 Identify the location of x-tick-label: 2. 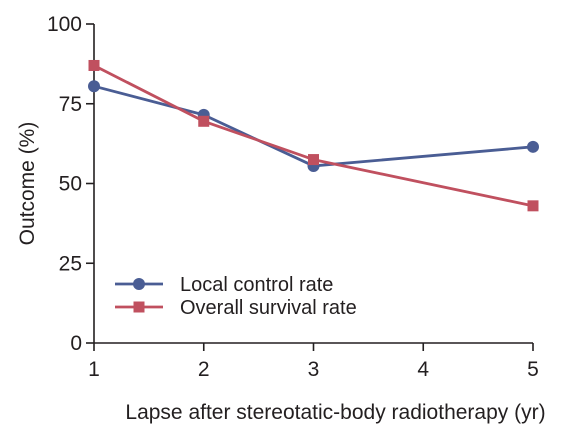
(204, 369).